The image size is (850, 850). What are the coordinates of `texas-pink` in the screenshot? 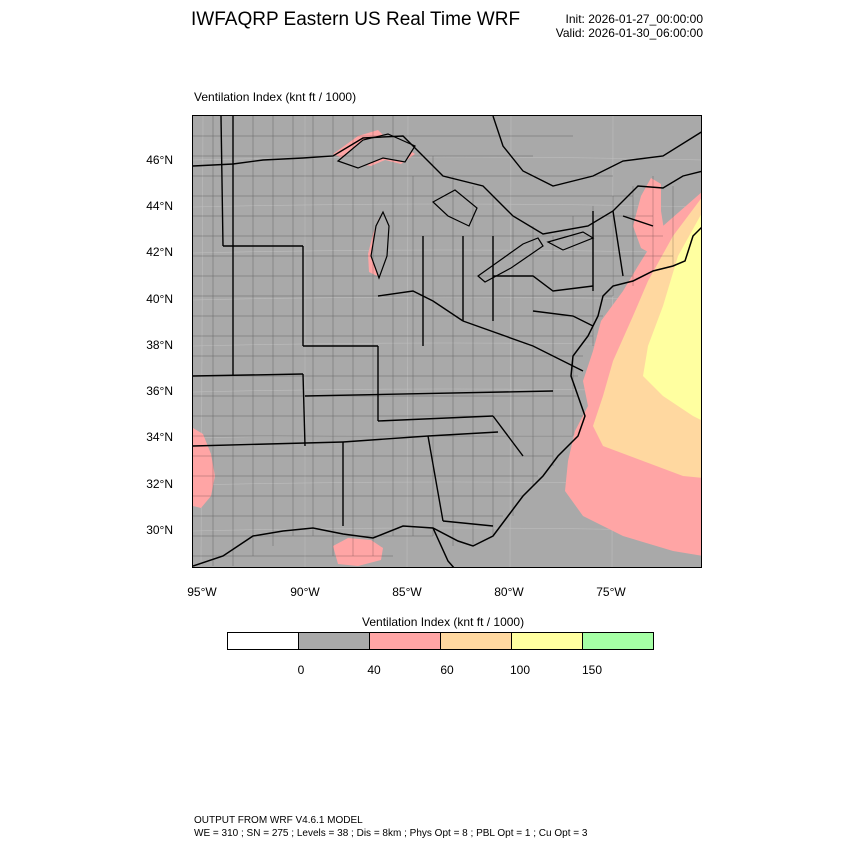 It's located at (204, 468).